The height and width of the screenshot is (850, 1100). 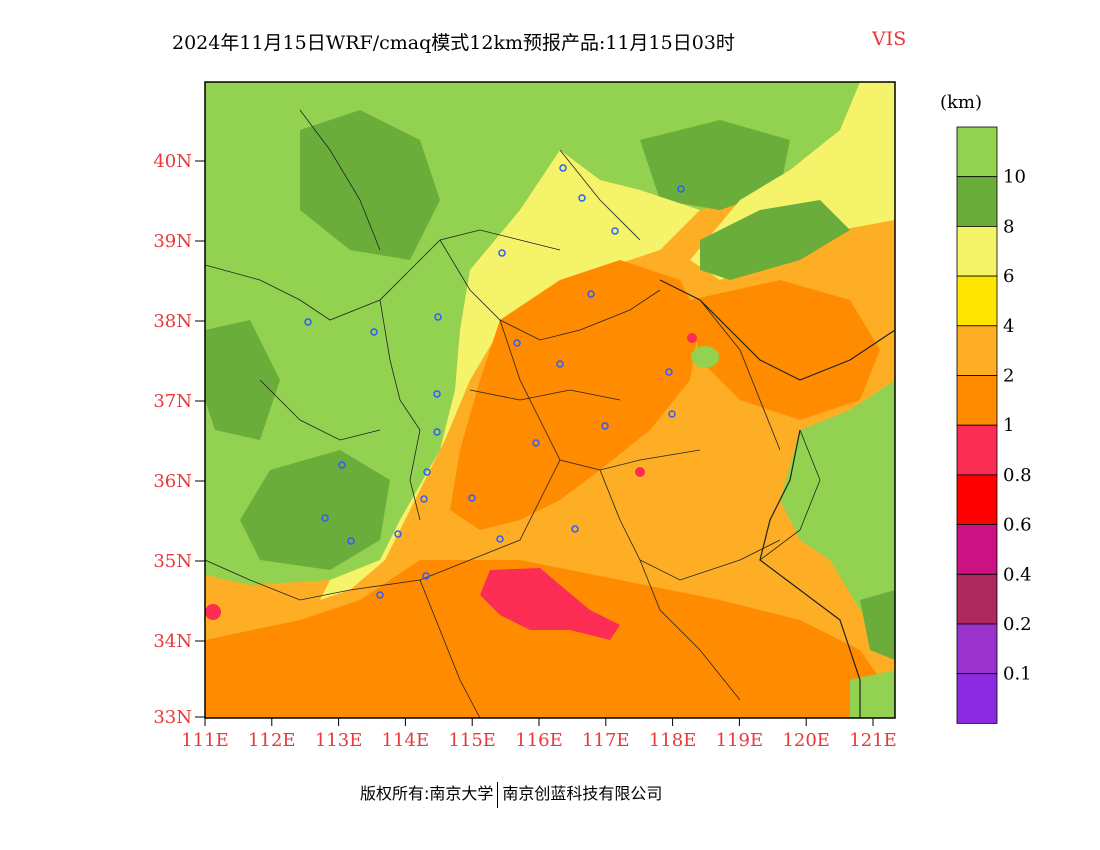 What do you see at coordinates (272, 740) in the screenshot?
I see `lon-label: 112E` at bounding box center [272, 740].